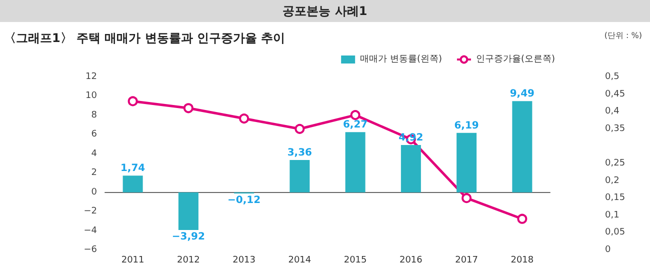 This screenshot has height=265, width=650. I want to click on y2-tick-label: 0,15, so click(615, 198).